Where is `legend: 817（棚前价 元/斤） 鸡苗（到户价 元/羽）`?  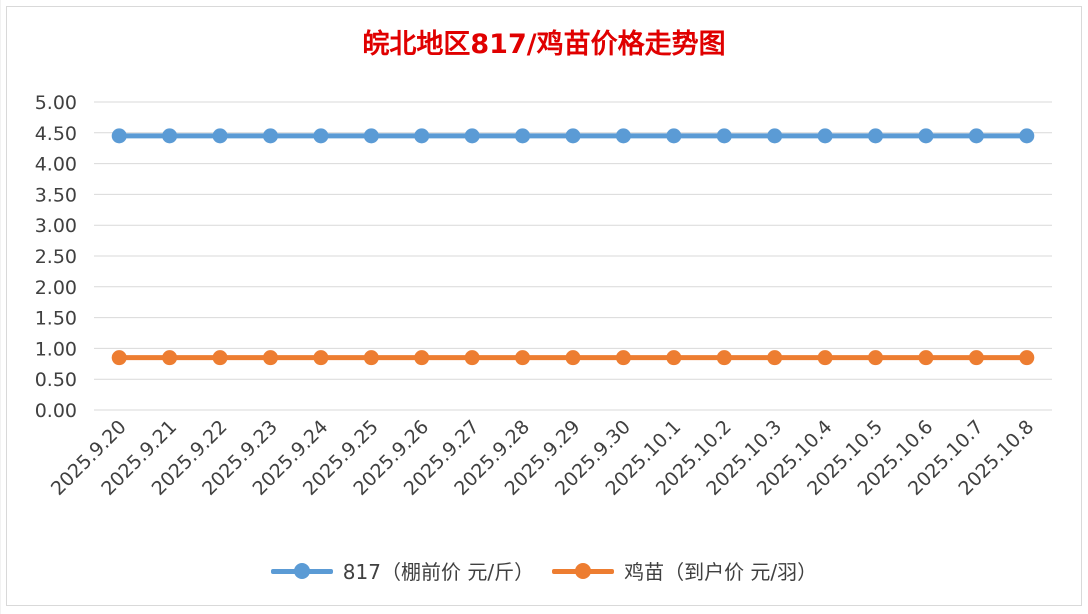 legend: 817（棚前价 元/斤） 鸡苗（到户价 元/羽） is located at coordinates (544, 570).